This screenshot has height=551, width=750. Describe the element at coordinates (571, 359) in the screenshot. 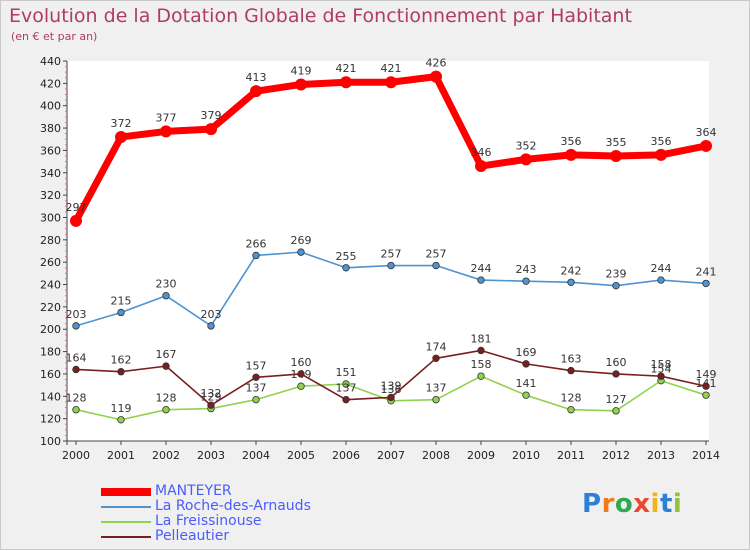

I see `data-label-pelleautier: 163` at that location.